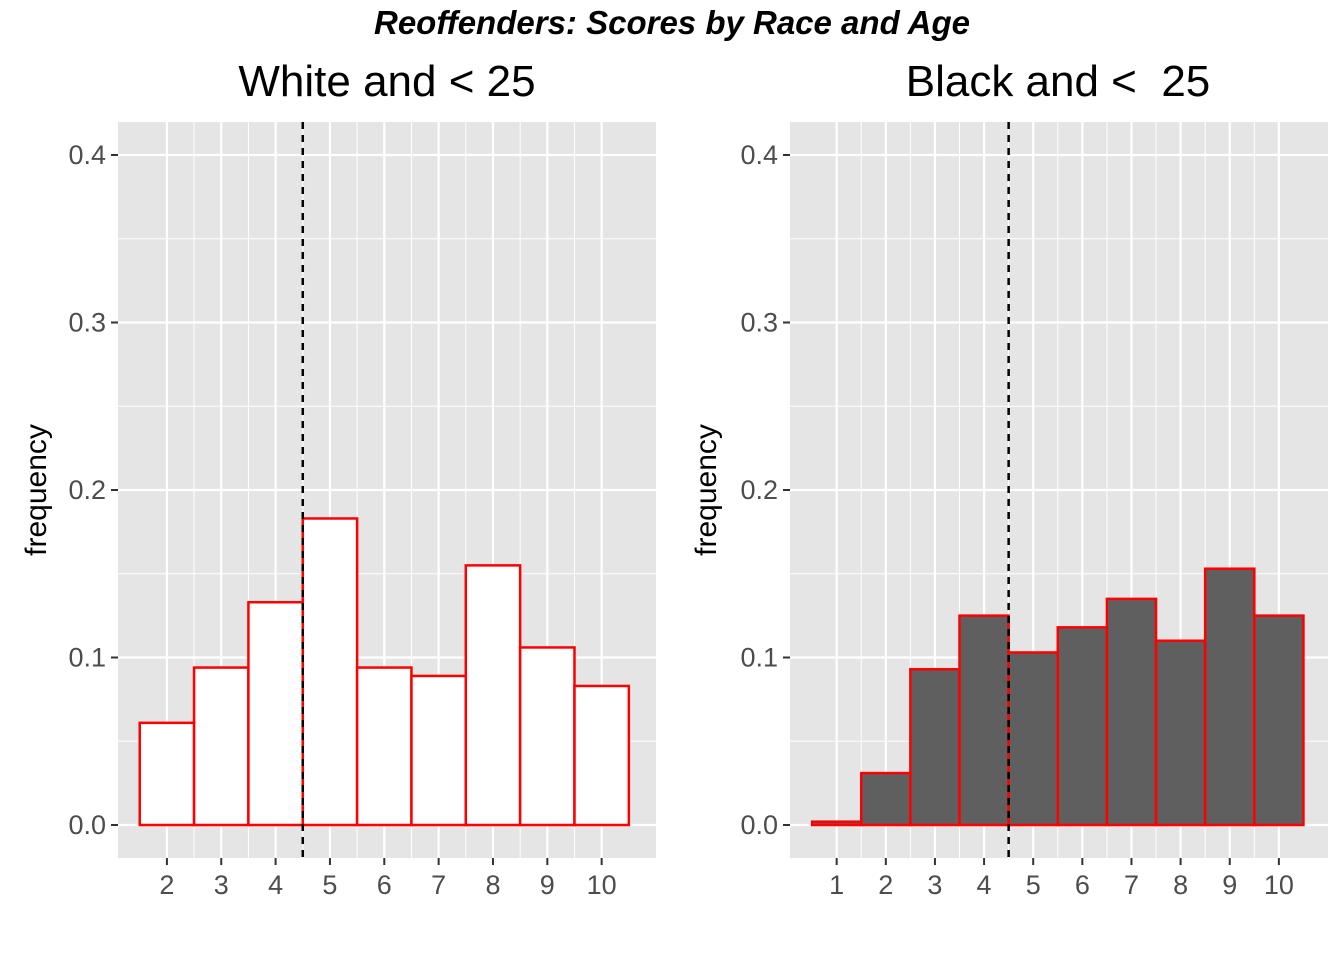 This screenshot has width=1344, height=960. I want to click on x-tick-label: 1, so click(836, 885).